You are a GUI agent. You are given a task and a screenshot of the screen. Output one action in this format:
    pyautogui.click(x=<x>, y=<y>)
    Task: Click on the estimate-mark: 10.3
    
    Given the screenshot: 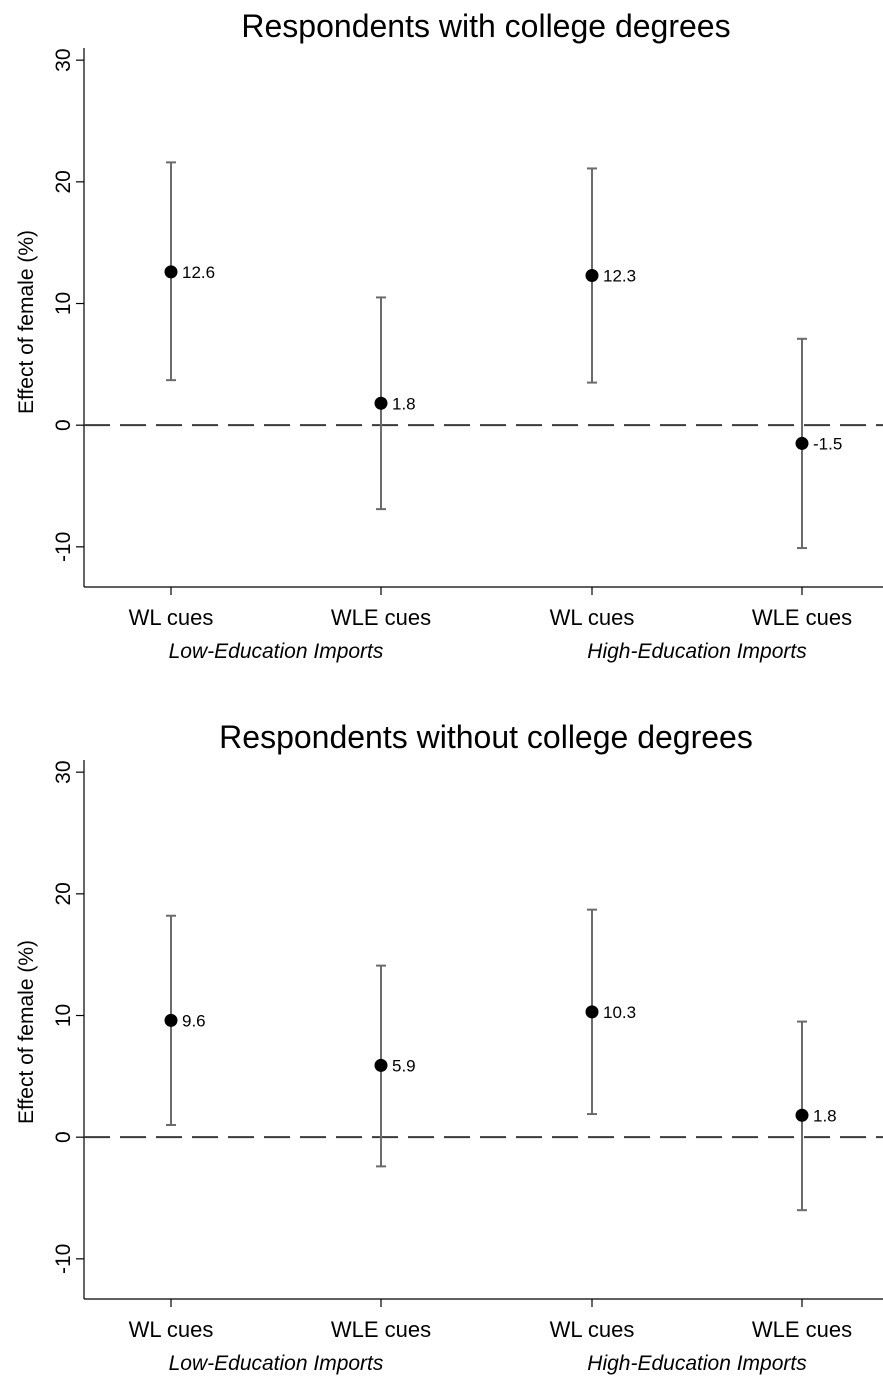 What is the action you would take?
    pyautogui.click(x=610, y=1012)
    